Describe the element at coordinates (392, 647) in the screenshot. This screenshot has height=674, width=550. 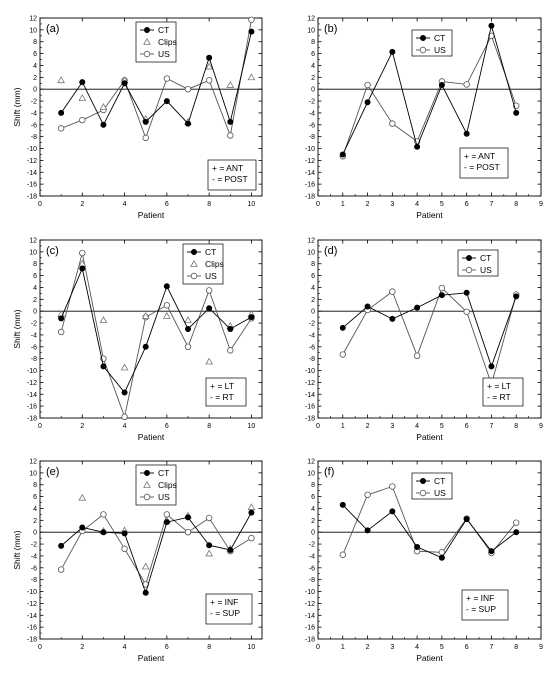
I see `x-tick-label: 3` at that location.